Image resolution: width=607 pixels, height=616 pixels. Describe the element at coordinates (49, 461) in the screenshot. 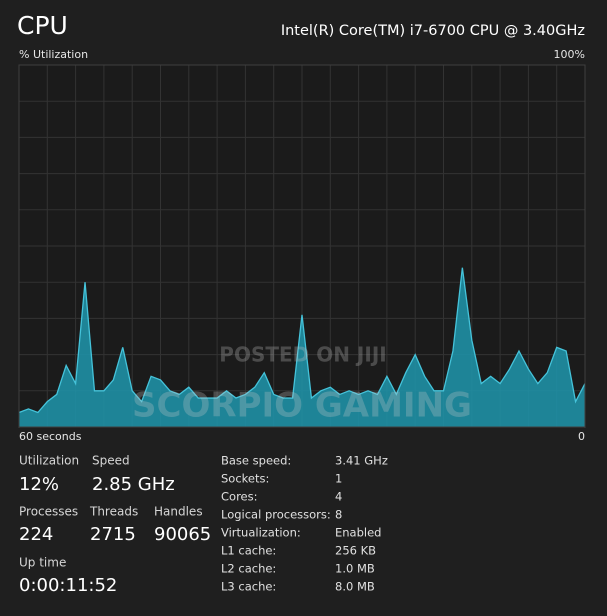

I see `stat-label: Utilization` at that location.